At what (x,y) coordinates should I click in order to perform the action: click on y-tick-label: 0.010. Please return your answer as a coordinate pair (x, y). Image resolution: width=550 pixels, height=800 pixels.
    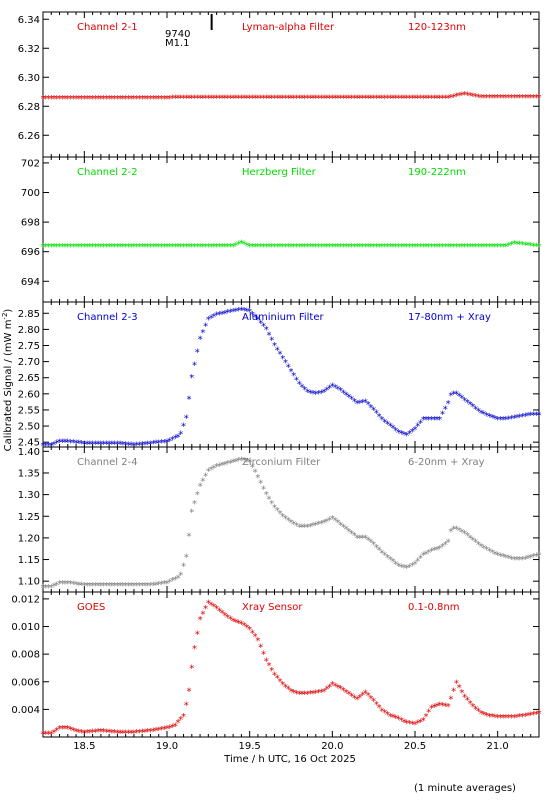
    Looking at the image, I should click on (25, 627).